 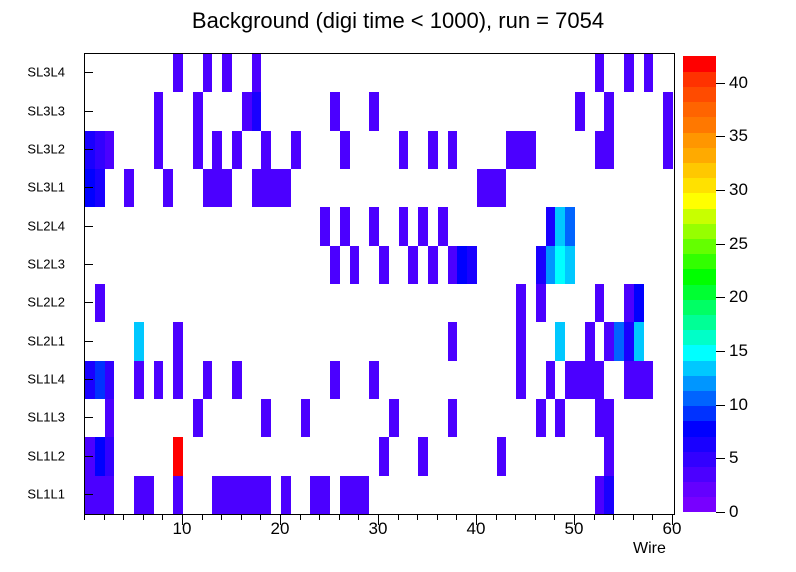 I want to click on color-palette-bar, so click(x=699, y=284).